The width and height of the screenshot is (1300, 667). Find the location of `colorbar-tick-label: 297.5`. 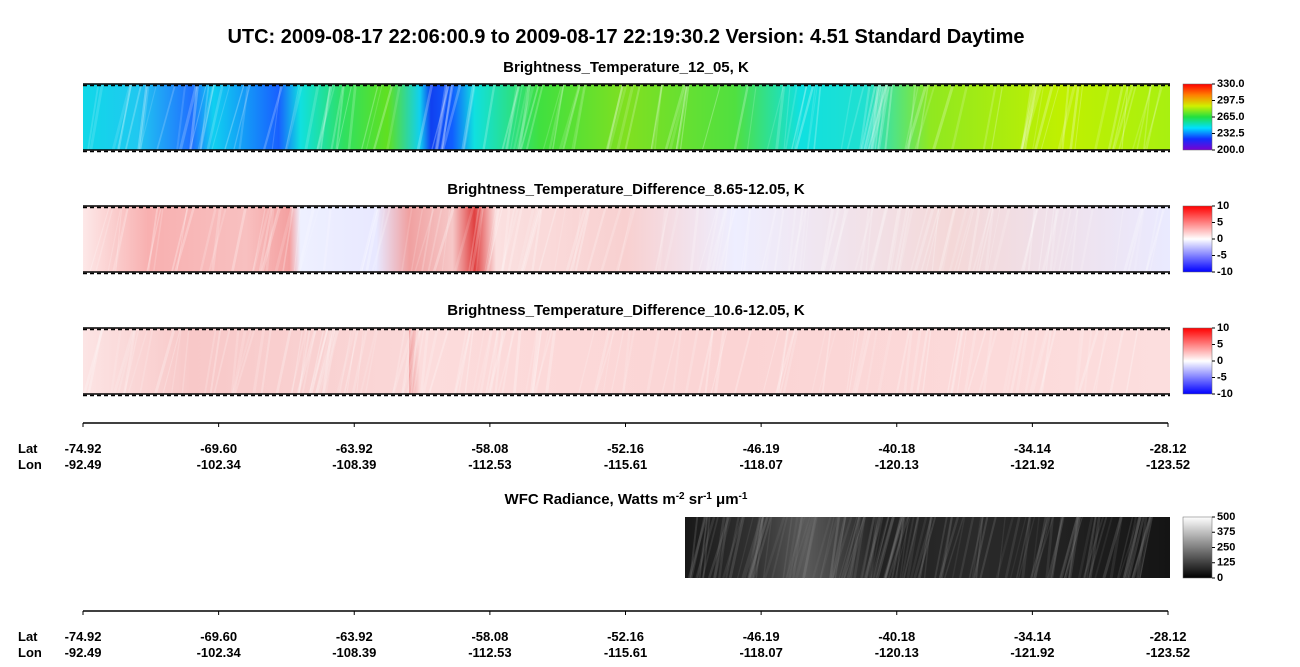

colorbar-tick-label: 297.5 is located at coordinates (1231, 100).